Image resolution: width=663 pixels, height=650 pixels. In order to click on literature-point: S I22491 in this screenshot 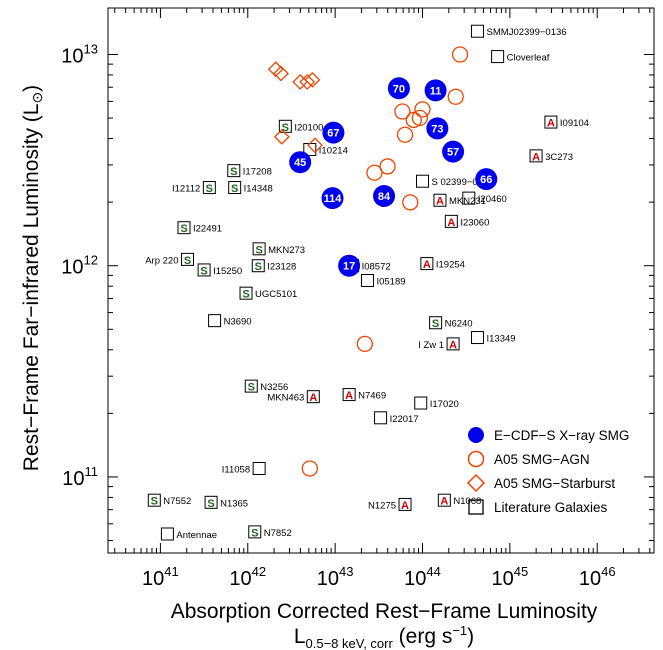, I will do `click(199, 228)`.